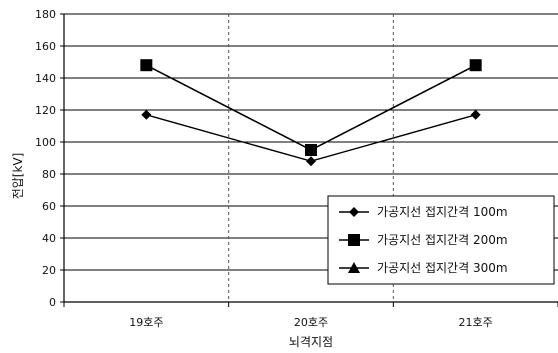 The height and width of the screenshot is (353, 558). I want to click on legend-label: 가공지선 접지간격 300m, so click(442, 268).